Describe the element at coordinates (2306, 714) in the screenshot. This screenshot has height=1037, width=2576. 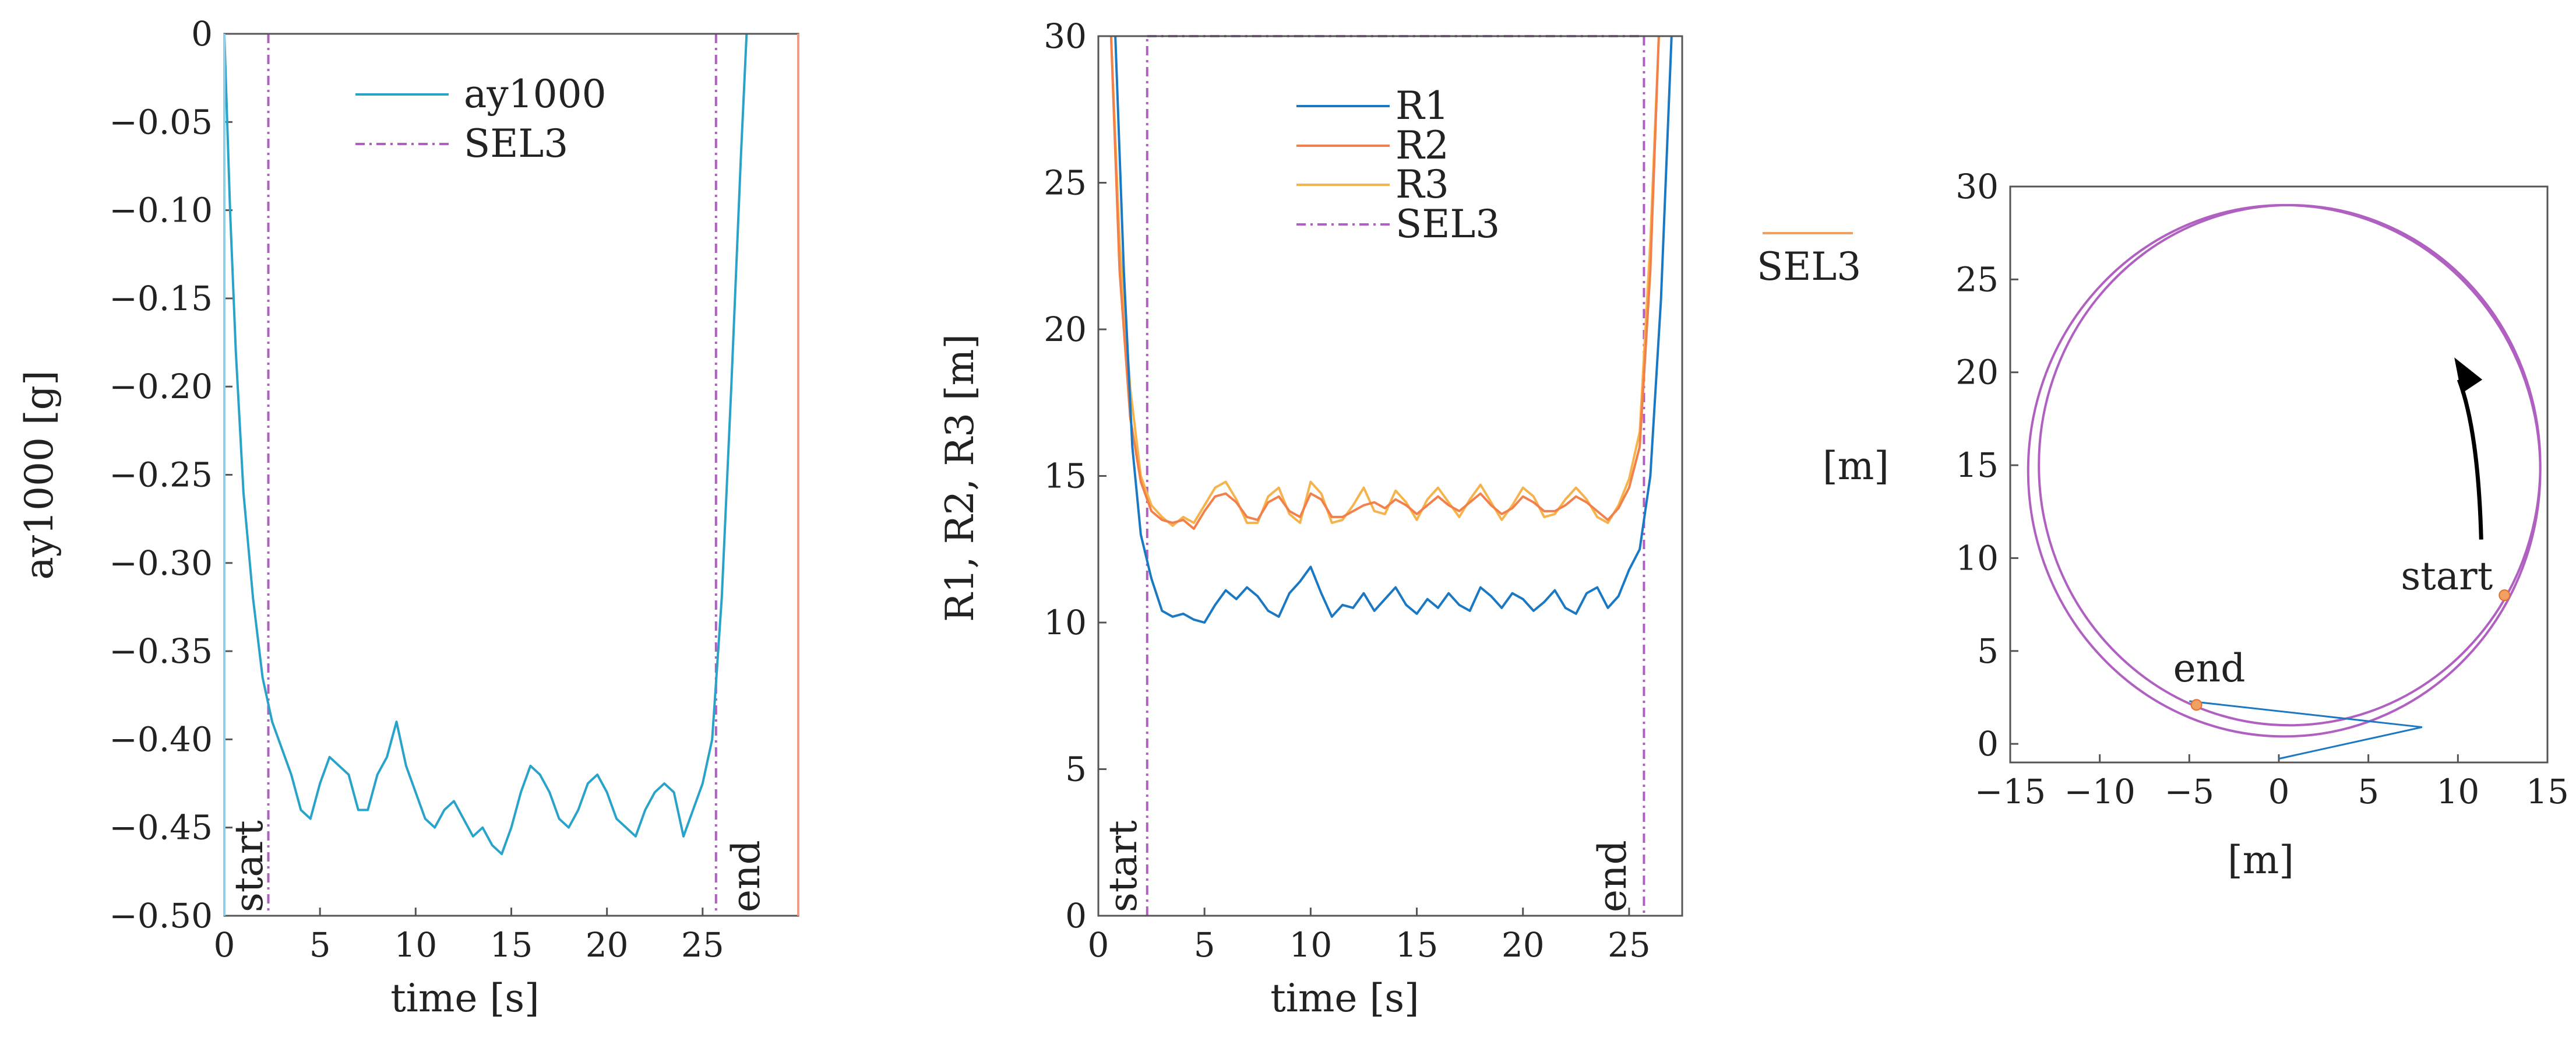
I see `p3-series-exit` at that location.